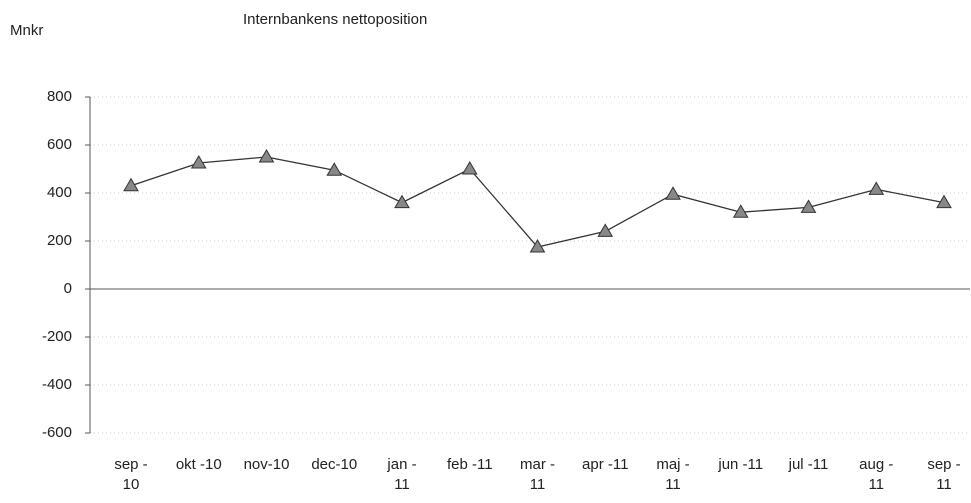 The height and width of the screenshot is (503, 971). What do you see at coordinates (402, 474) in the screenshot?
I see `x-tick-label: jan - 11` at bounding box center [402, 474].